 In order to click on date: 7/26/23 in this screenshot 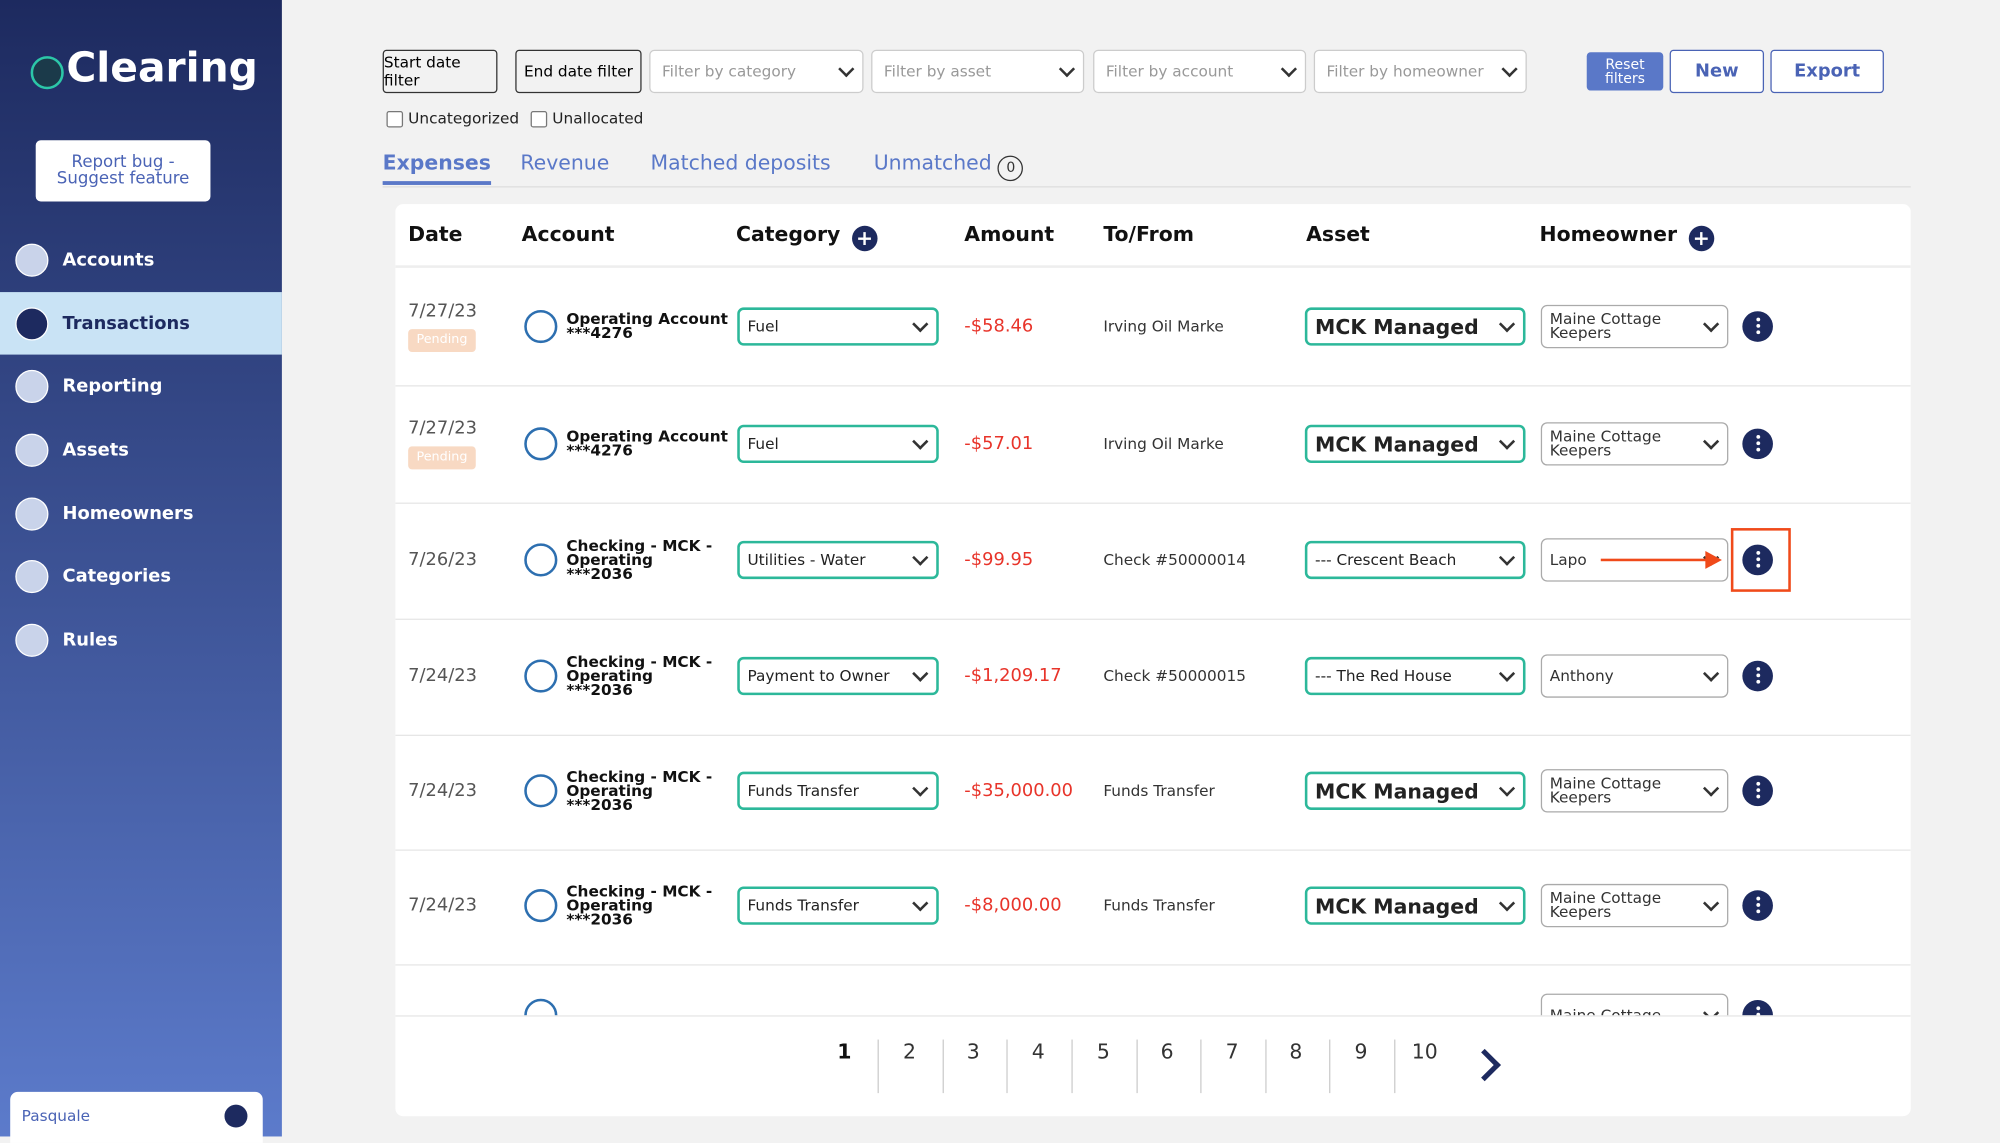, I will do `click(443, 560)`.